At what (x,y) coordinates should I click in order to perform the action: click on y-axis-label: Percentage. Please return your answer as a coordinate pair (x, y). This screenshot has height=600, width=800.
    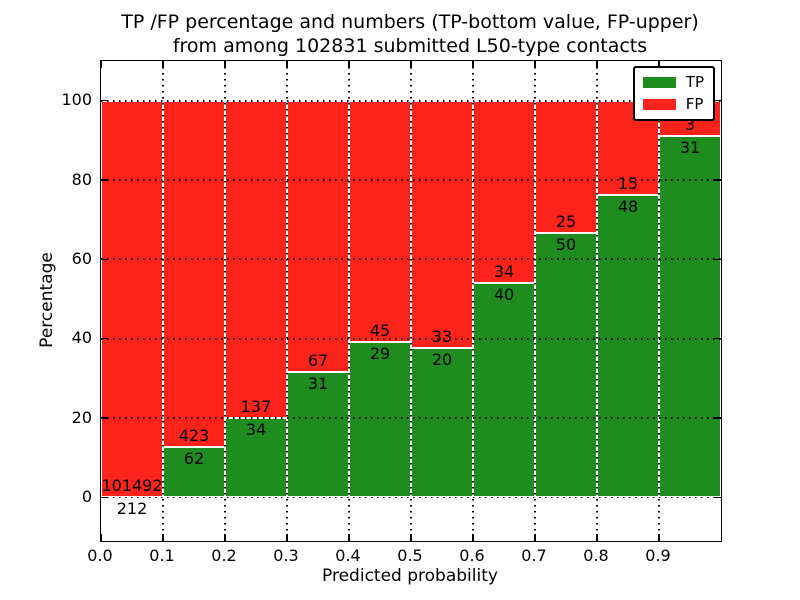
    Looking at the image, I should click on (47, 300).